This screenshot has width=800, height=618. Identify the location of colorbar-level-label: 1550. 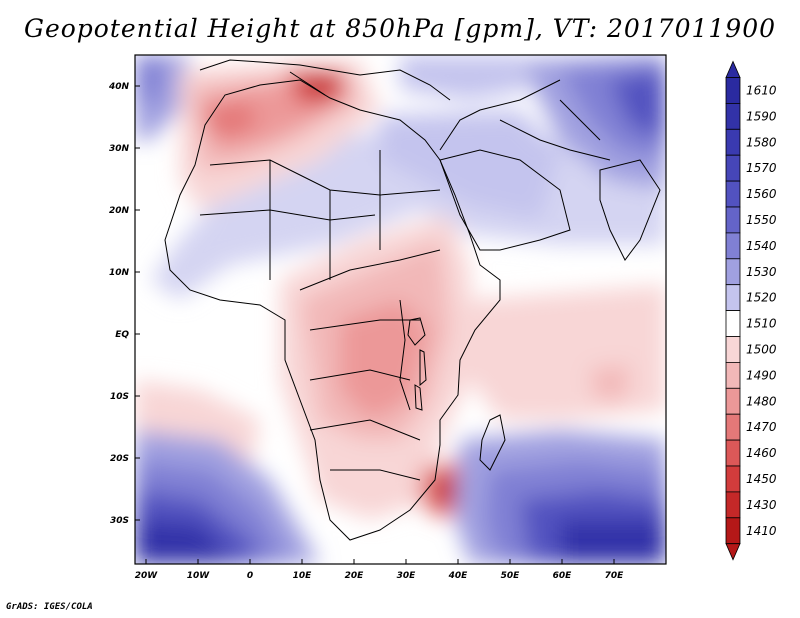
(761, 220).